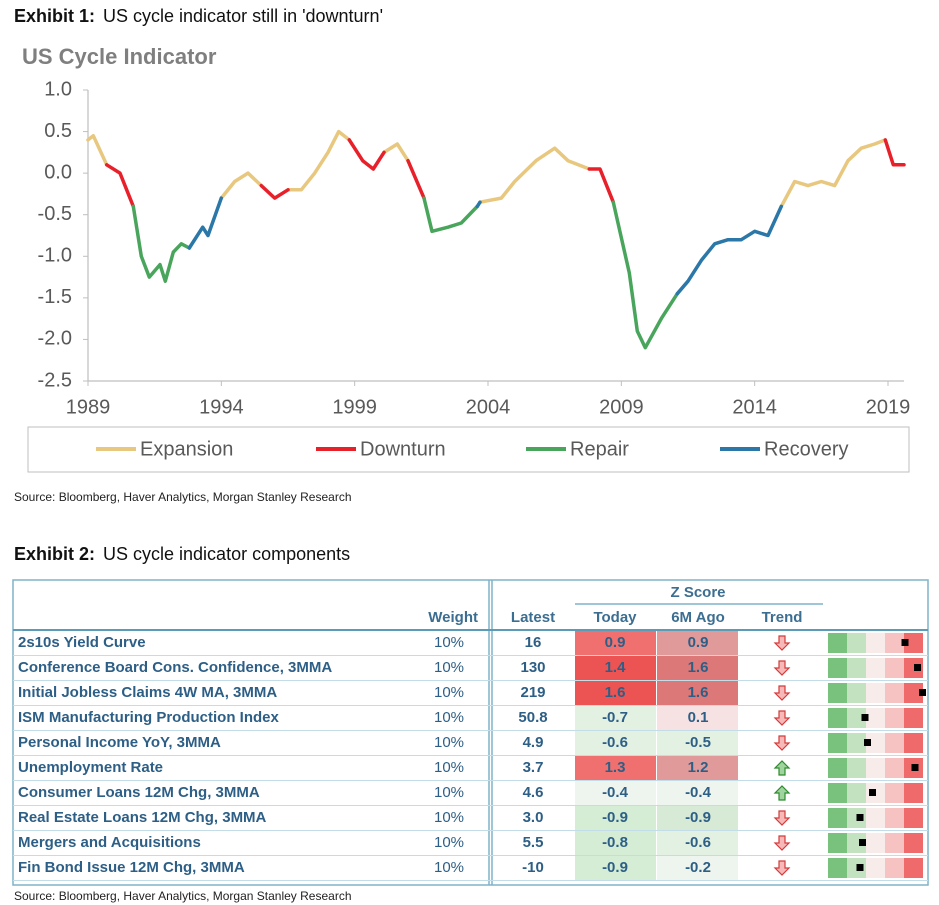 Image resolution: width=939 pixels, height=905 pixels. I want to click on exhibit-label: Exhibit 1:, so click(54, 16).